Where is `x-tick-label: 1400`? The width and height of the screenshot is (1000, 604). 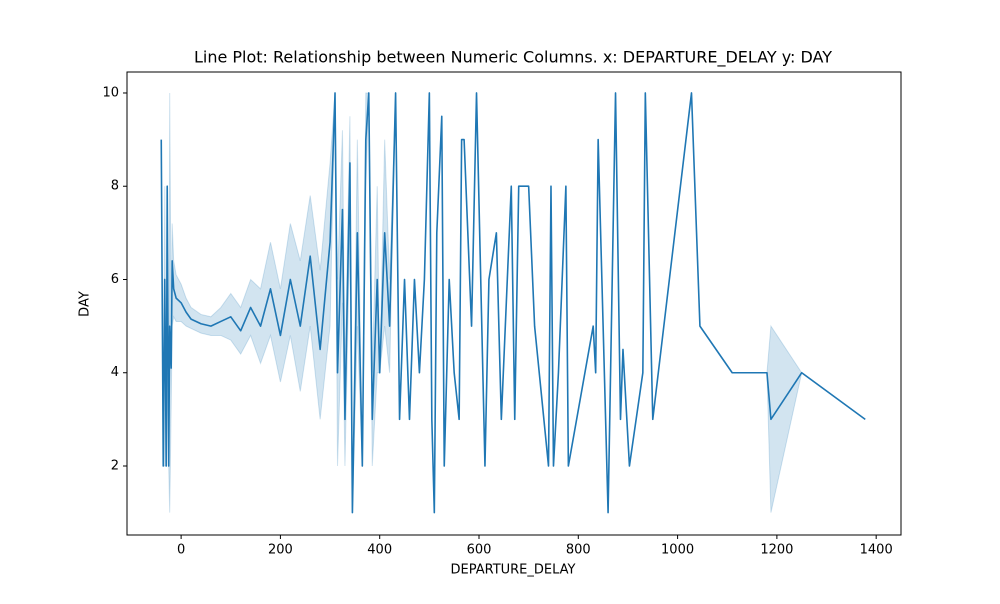 x-tick-label: 1400 is located at coordinates (876, 550).